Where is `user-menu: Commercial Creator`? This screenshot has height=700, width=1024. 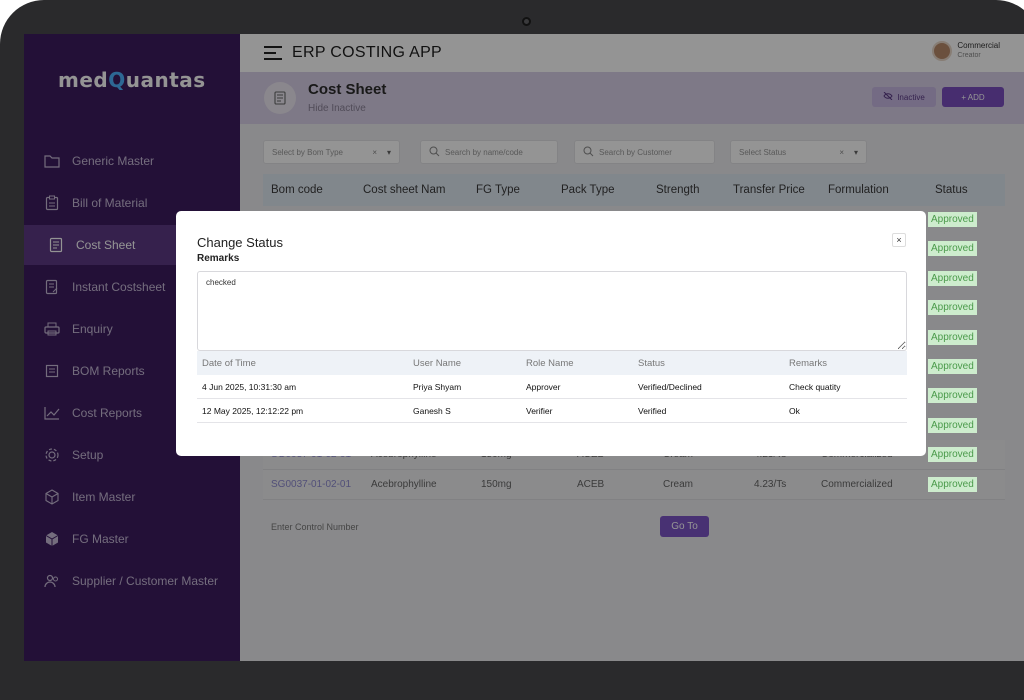 user-menu: Commercial Creator is located at coordinates (966, 51).